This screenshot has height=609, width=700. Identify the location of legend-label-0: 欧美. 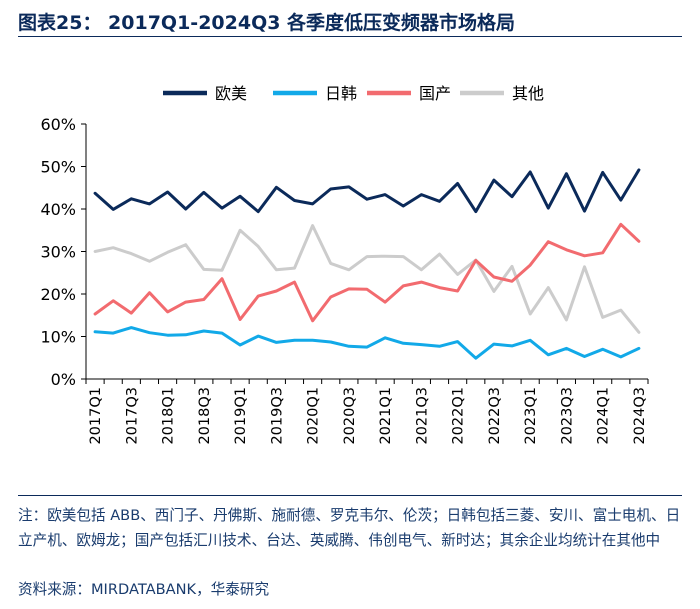
(231, 93).